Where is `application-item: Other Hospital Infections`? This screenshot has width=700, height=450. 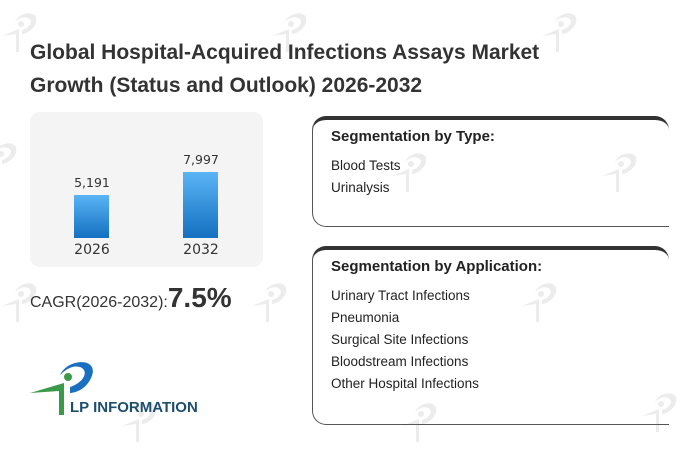
application-item: Other Hospital Infections is located at coordinates (405, 383).